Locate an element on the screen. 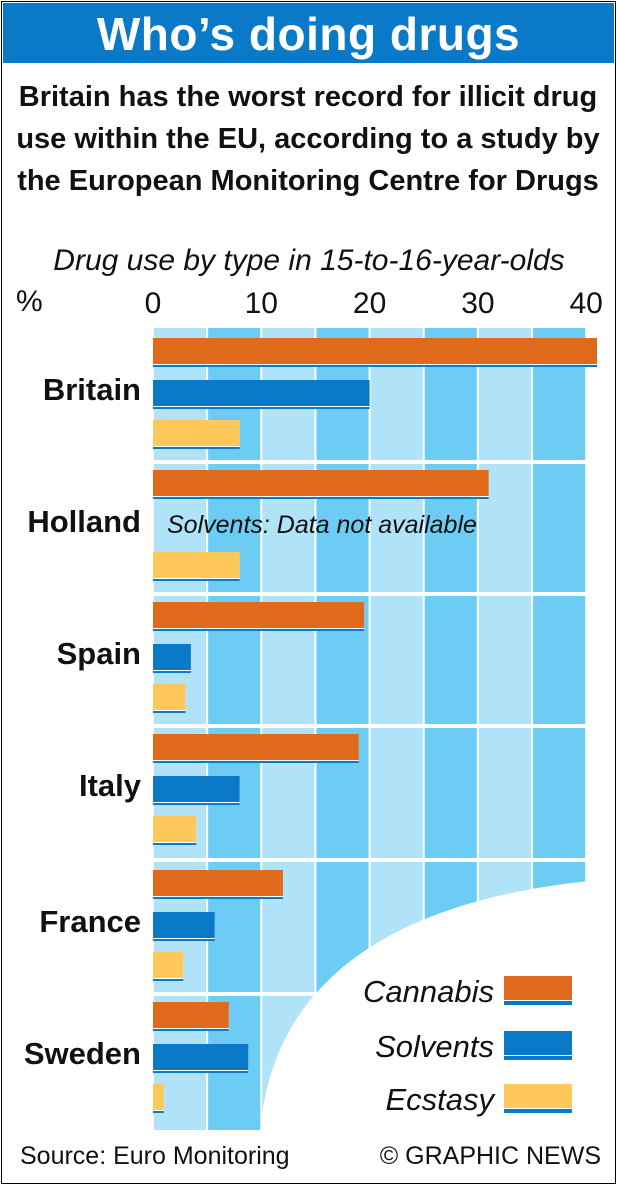  category-label-britain: Britain is located at coordinates (92, 389).